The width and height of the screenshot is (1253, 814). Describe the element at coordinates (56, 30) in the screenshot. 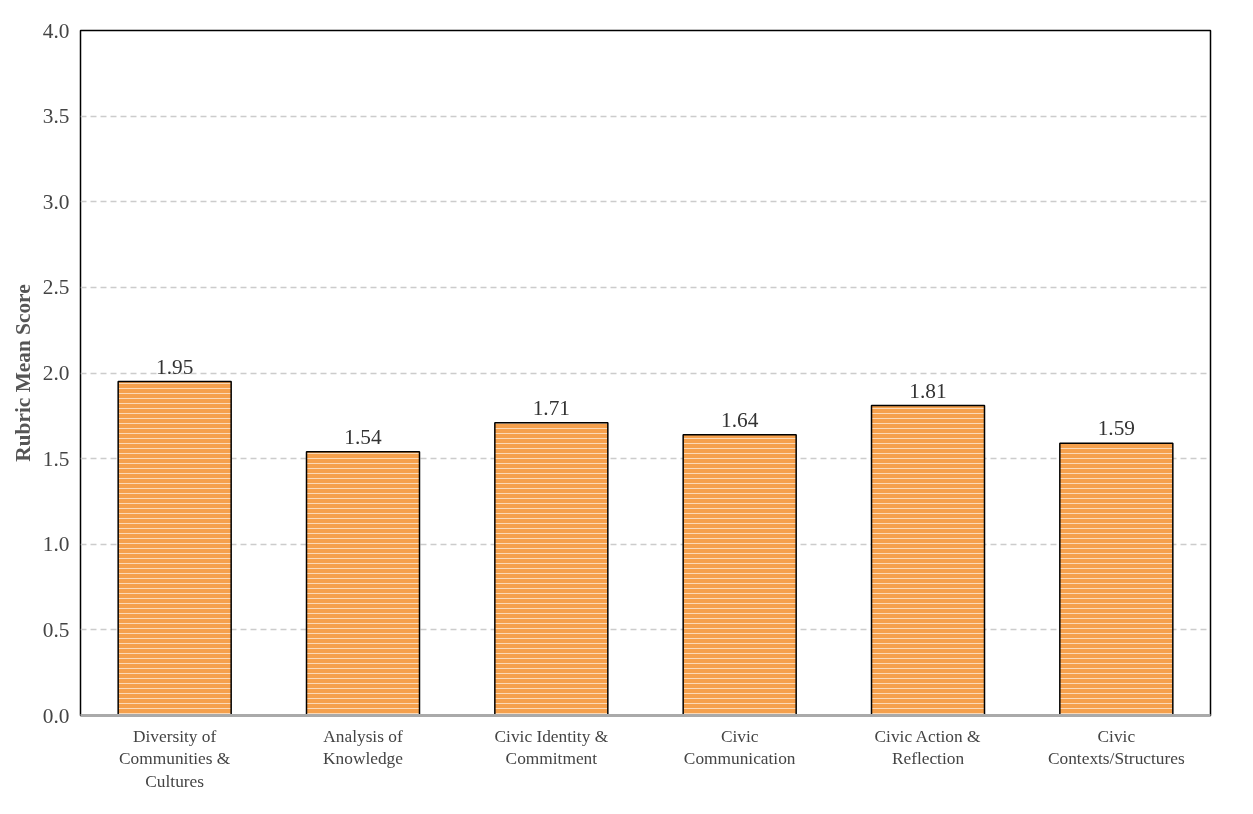

I see `y-tick-label: 4.0` at that location.